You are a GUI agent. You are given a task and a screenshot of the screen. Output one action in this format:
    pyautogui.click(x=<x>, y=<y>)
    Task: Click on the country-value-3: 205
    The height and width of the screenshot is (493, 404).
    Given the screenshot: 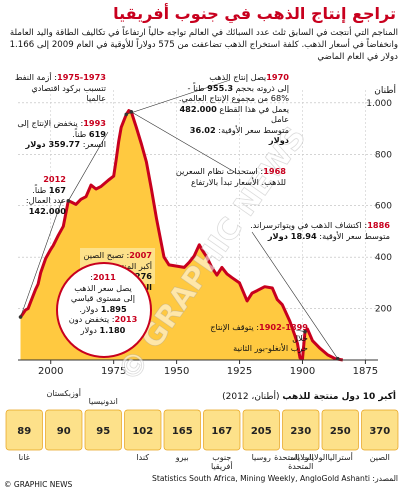 What is the action you would take?
    pyautogui.click(x=261, y=431)
    